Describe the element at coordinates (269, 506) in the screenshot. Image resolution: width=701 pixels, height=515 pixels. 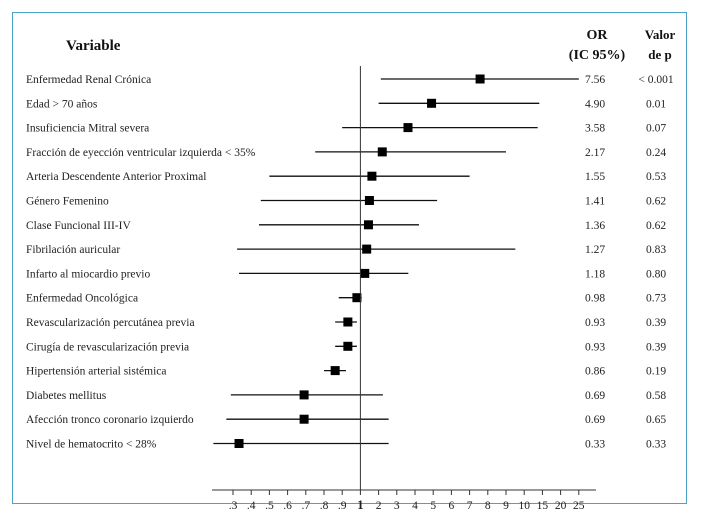
I see `x-tick-label: .5` at that location.